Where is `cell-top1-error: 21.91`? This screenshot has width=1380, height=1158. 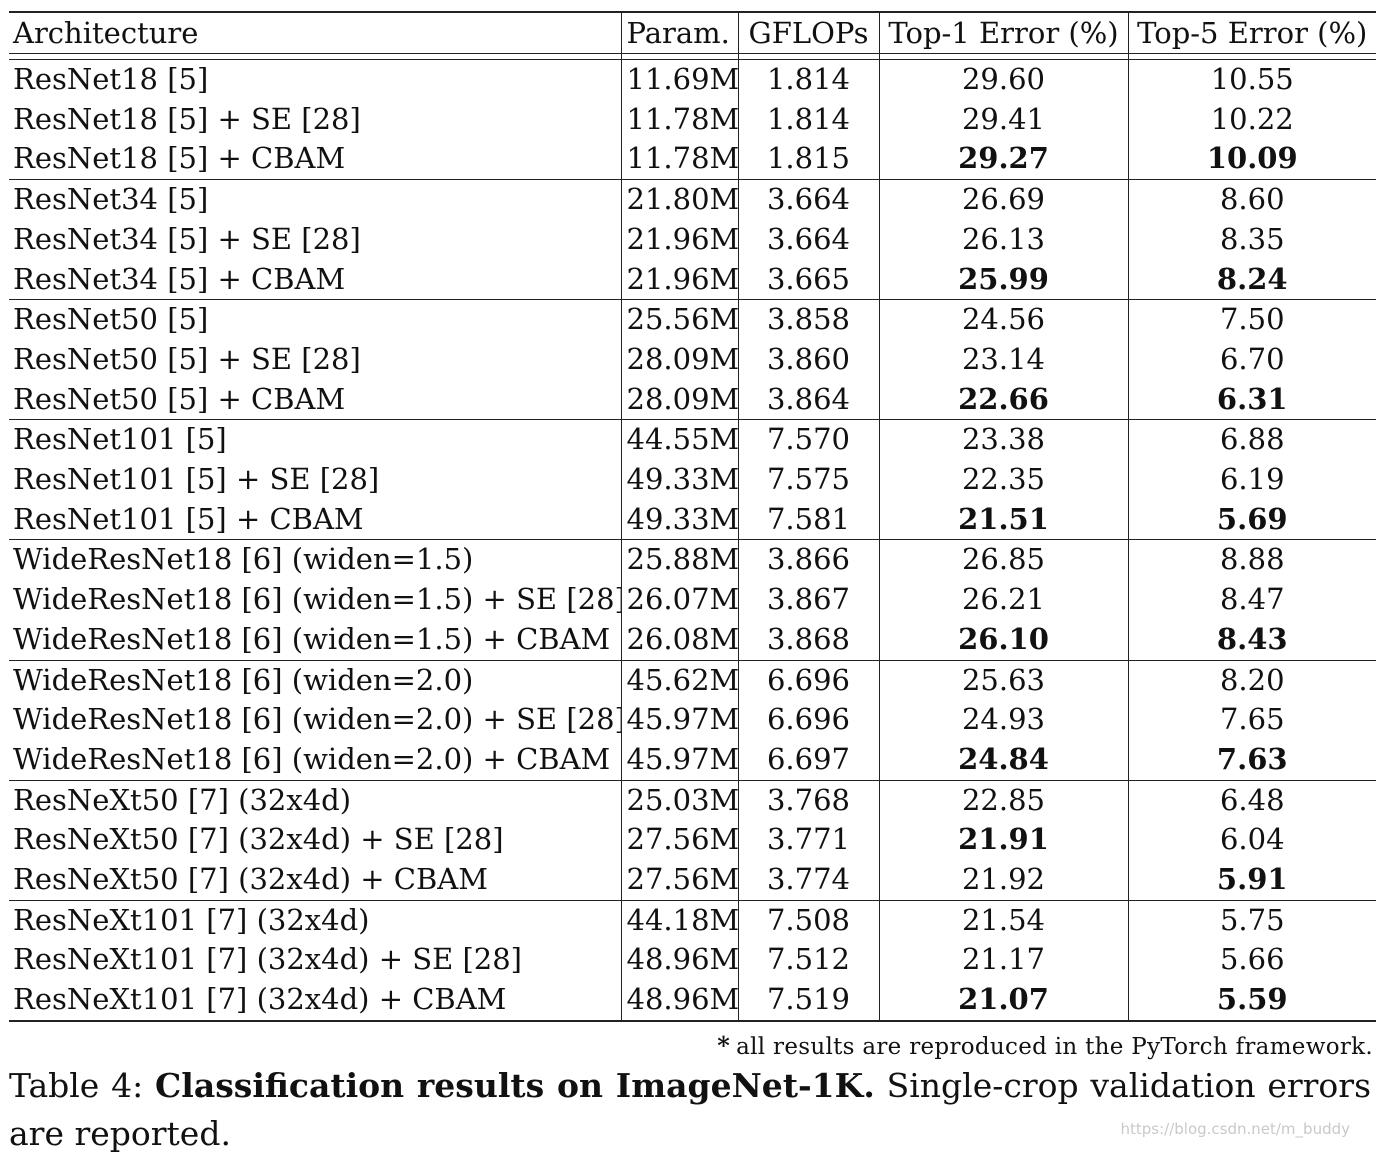 cell-top1-error: 21.91 is located at coordinates (1003, 840).